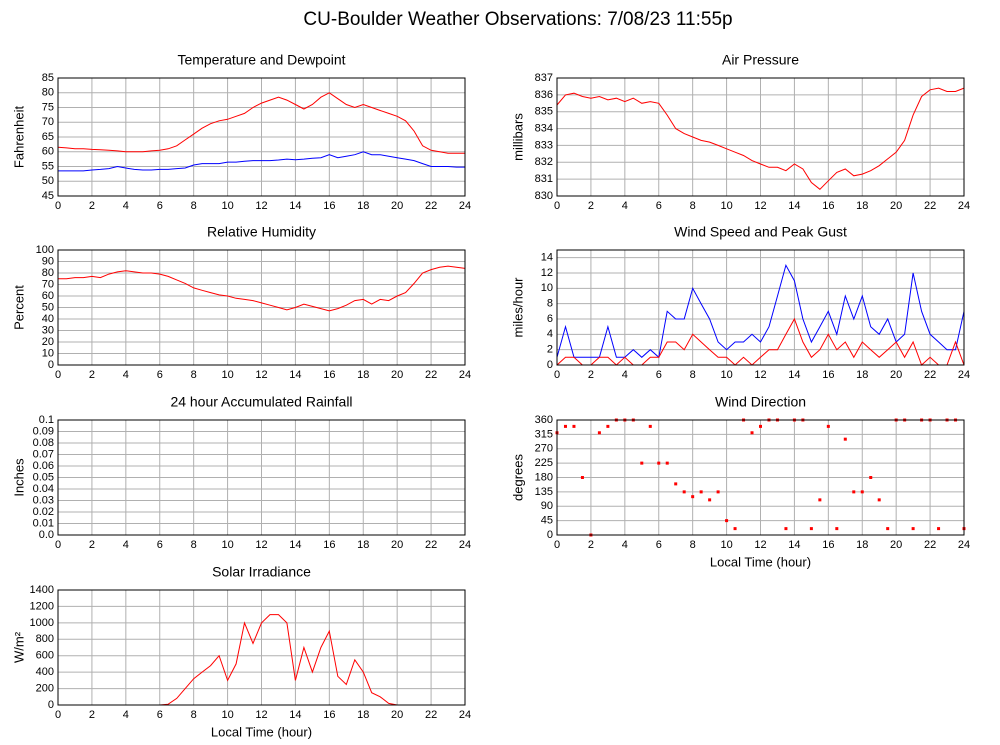 This screenshot has width=1000, height=745. What do you see at coordinates (43, 500) in the screenshot?
I see `y-tick-label: 0.03` at bounding box center [43, 500].